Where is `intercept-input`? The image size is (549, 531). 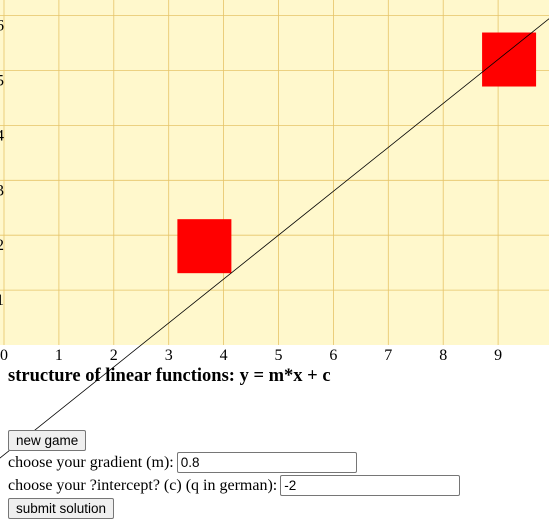
intercept-input is located at coordinates (370, 485).